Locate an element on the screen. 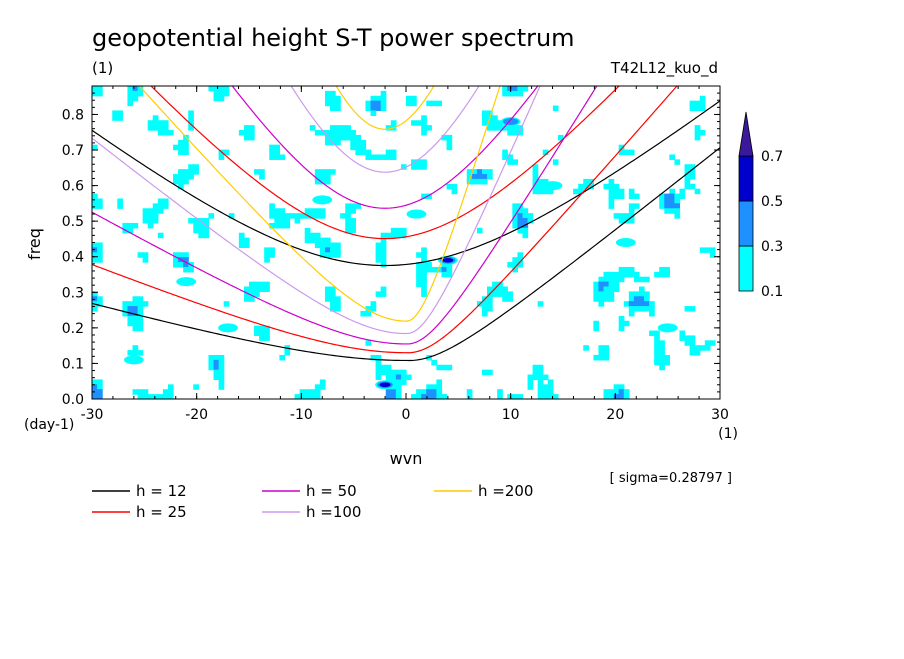 Image resolution: width=904 pixels, height=659 pixels. legend-label: h =100 is located at coordinates (333, 512).